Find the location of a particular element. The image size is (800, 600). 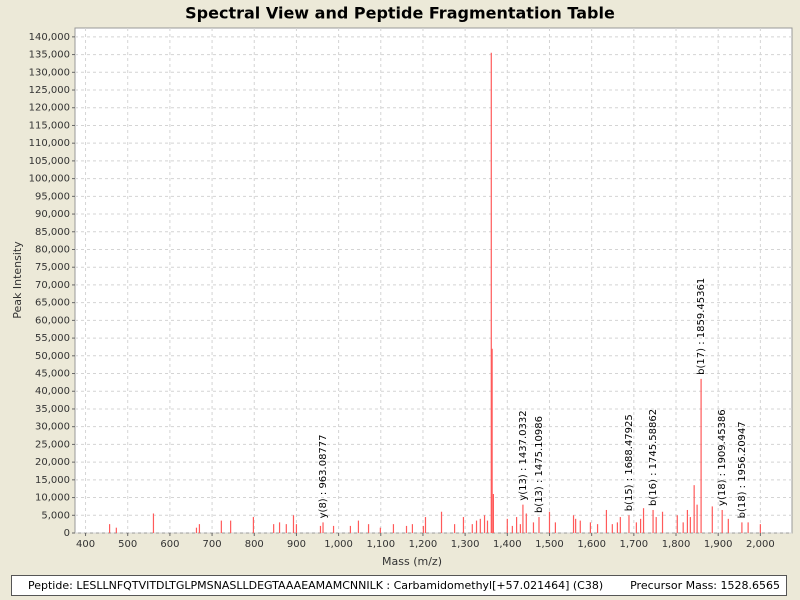

y-tick-label: 20,000 is located at coordinates (52, 462).